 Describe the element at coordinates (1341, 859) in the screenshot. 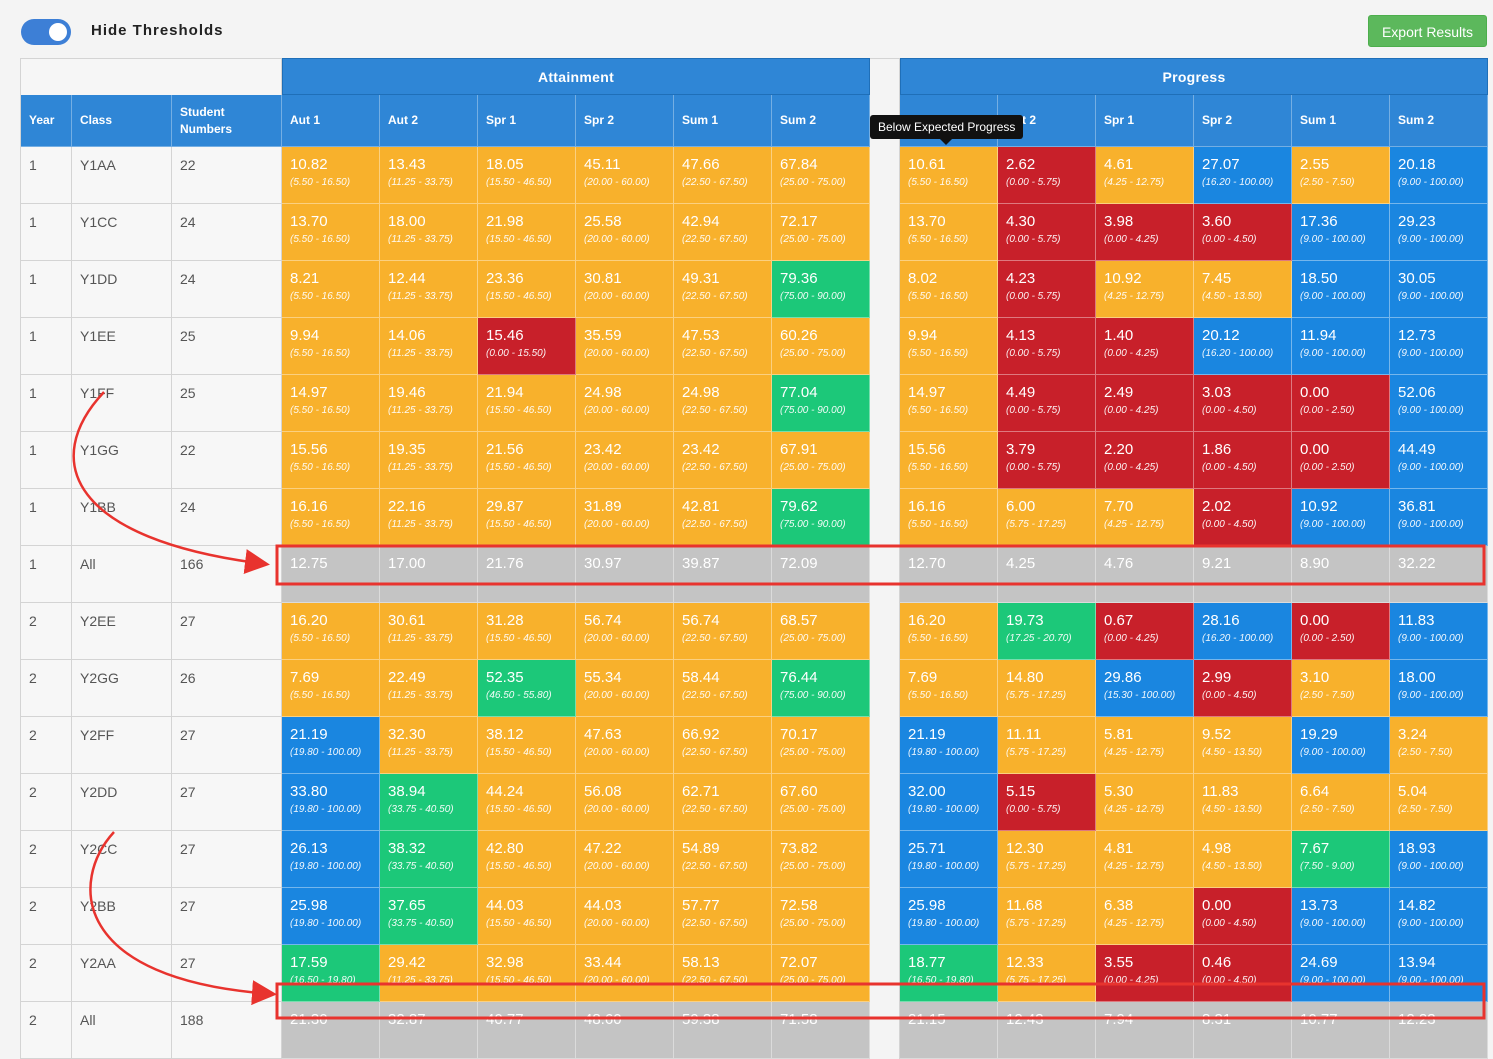

I see `progress-cell: 7.67 (7.50 - 9.00)` at that location.